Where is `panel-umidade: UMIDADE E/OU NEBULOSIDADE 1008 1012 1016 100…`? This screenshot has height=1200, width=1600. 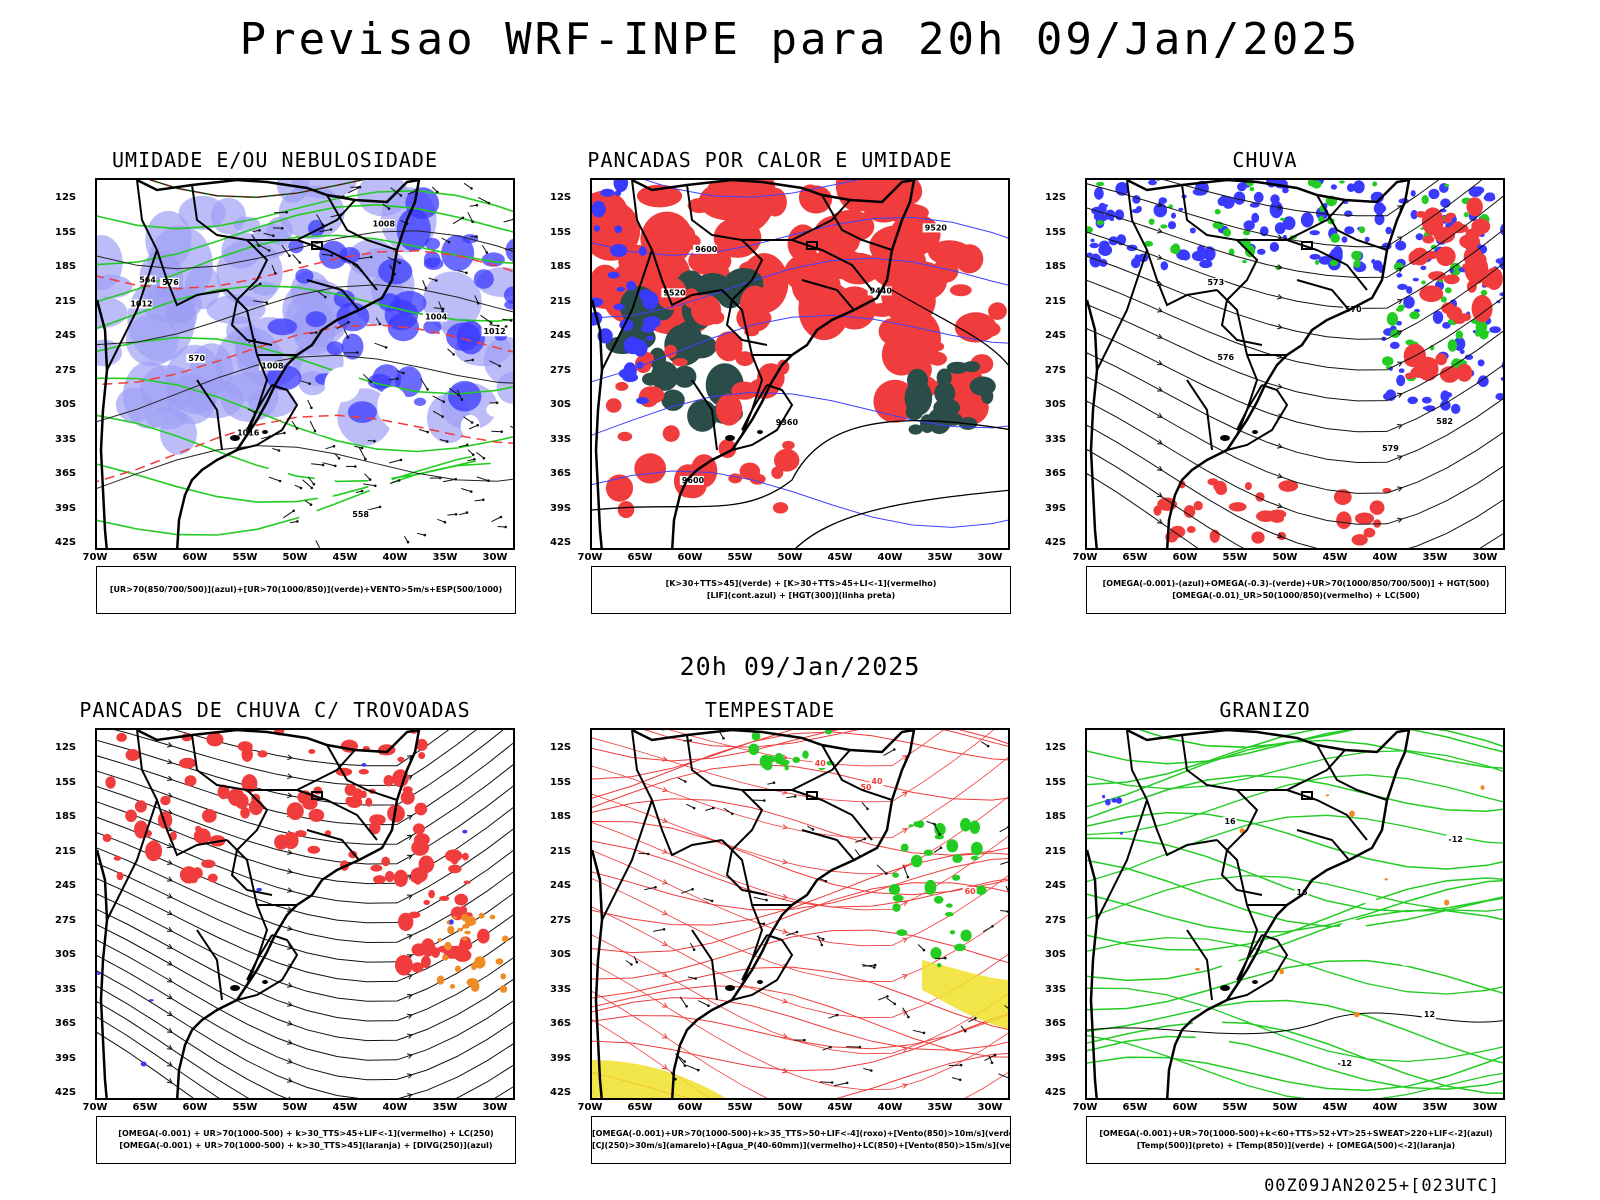 panel-umidade: UMIDADE E/OU NEBULOSIDADE 1008 1012 1016 100… is located at coordinates (275, 398).